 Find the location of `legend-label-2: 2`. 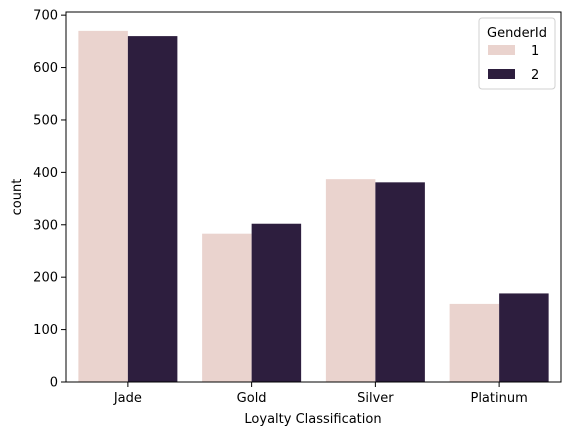

legend-label-2: 2 is located at coordinates (535, 75).